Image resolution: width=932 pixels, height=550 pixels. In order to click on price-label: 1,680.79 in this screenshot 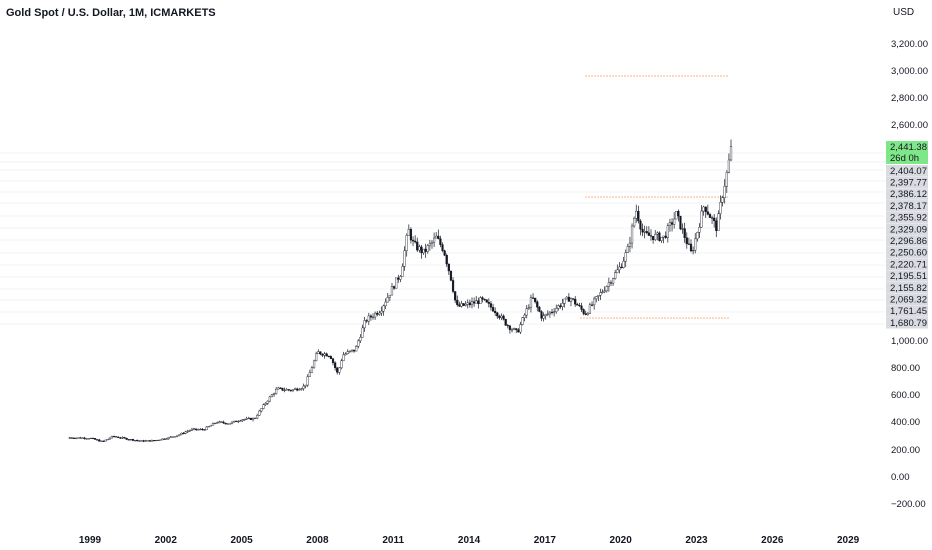, I will do `click(908, 323)`.